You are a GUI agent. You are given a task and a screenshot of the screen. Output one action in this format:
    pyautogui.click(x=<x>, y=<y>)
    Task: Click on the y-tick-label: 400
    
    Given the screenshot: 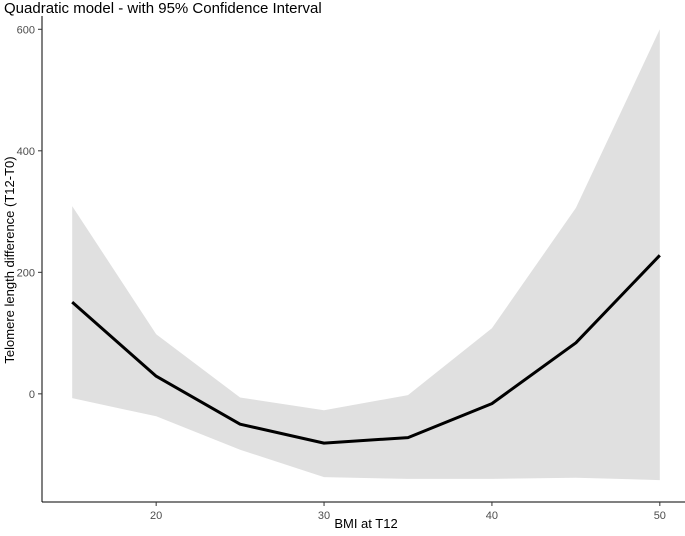 What is the action you would take?
    pyautogui.click(x=26, y=152)
    